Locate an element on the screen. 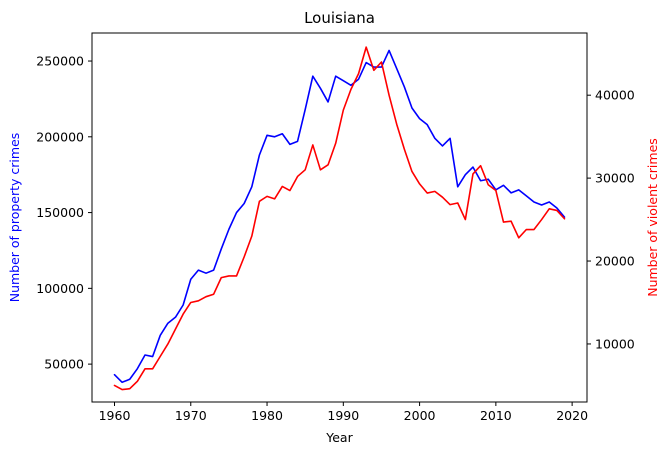 The image size is (671, 455). x-tick-label: 2000 is located at coordinates (420, 415).